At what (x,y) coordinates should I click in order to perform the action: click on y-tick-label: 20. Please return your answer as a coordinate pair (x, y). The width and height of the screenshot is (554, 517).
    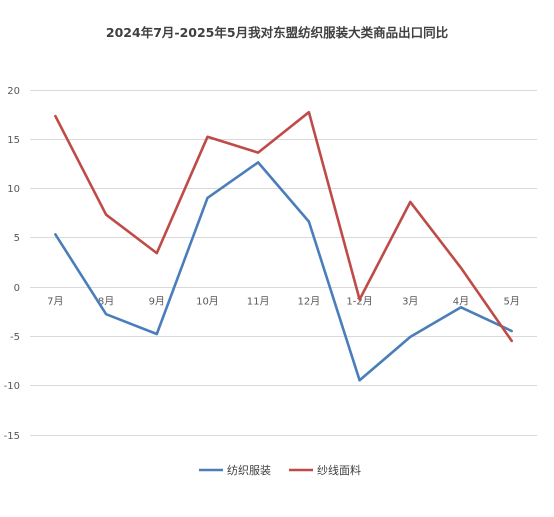
    Looking at the image, I should click on (13, 91).